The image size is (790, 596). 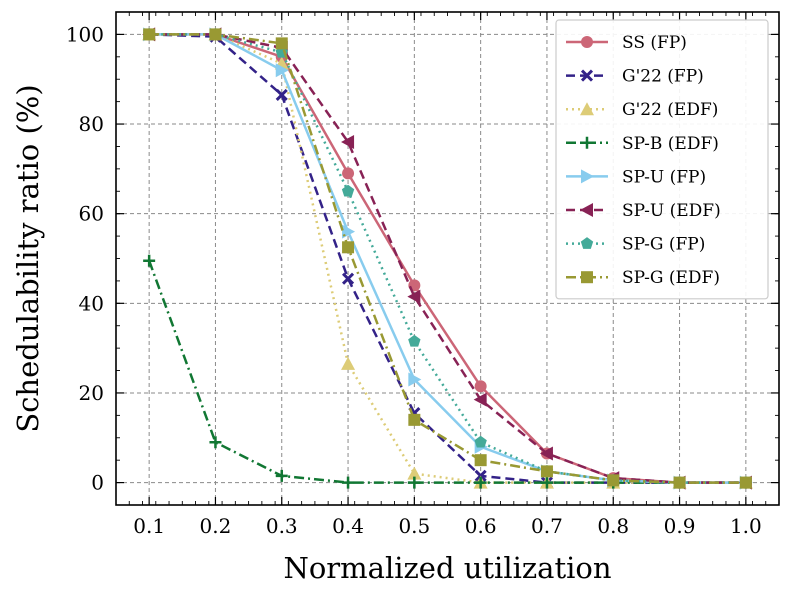 I want to click on legend-item-ss-fp: SS (FP), so click(x=626, y=43).